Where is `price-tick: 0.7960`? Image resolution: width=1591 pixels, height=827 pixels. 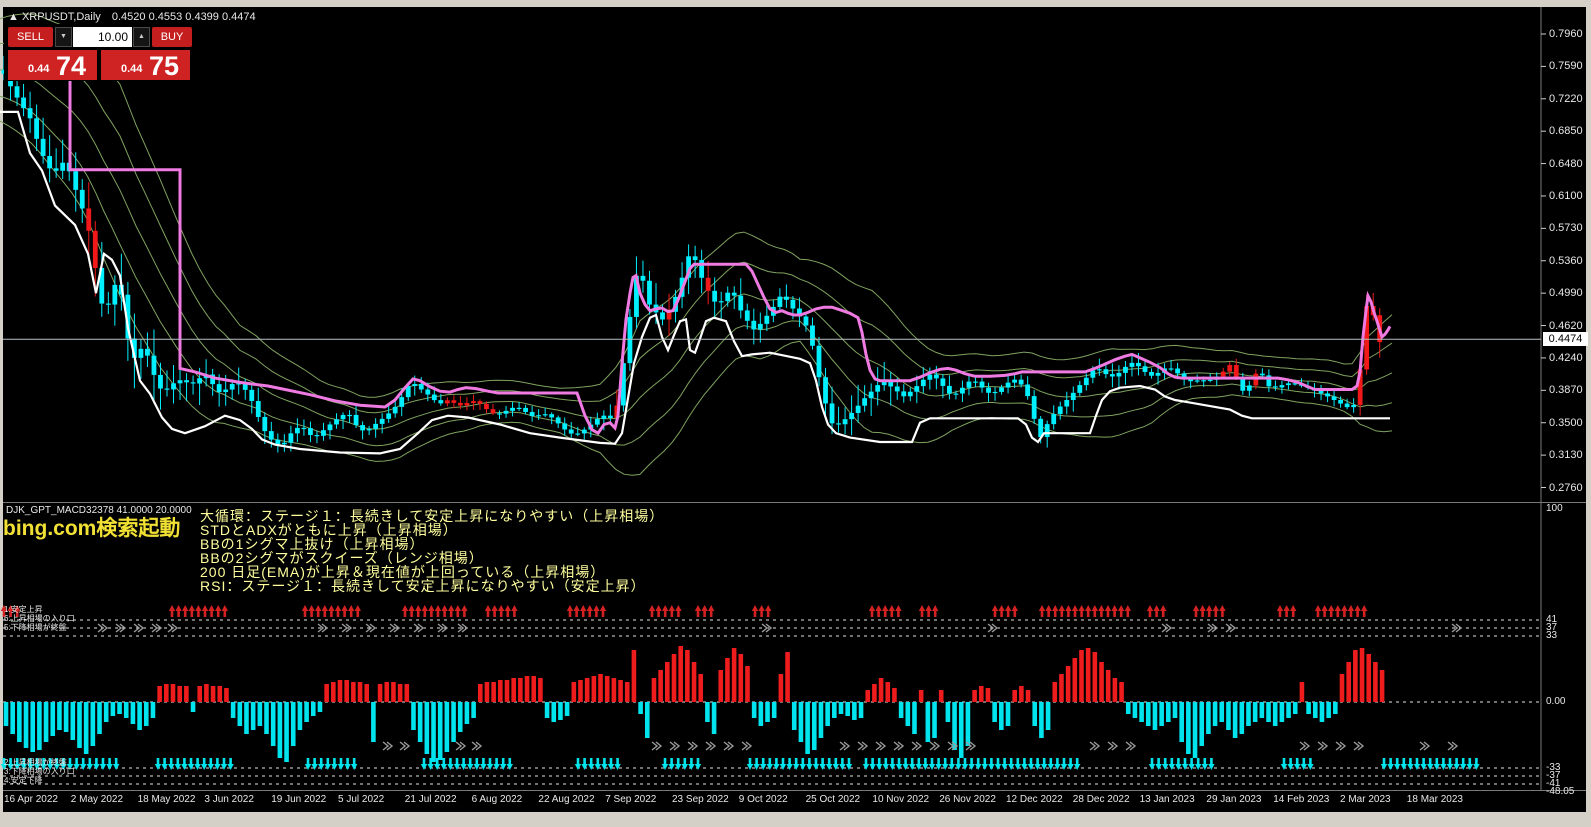
price-tick: 0.7960 is located at coordinates (1566, 34).